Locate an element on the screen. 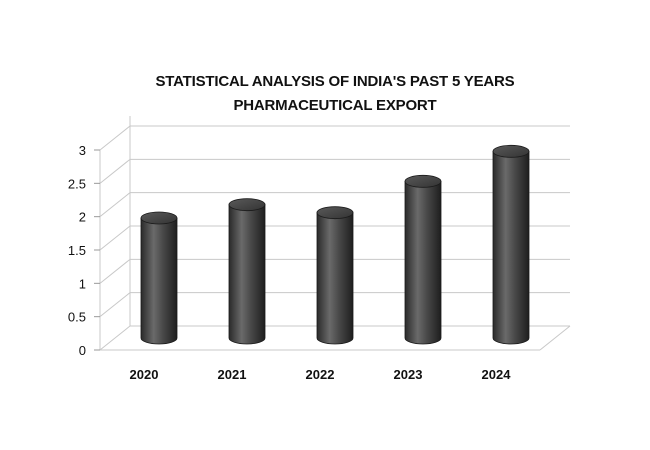  x-category-label: 2023 is located at coordinates (408, 374).